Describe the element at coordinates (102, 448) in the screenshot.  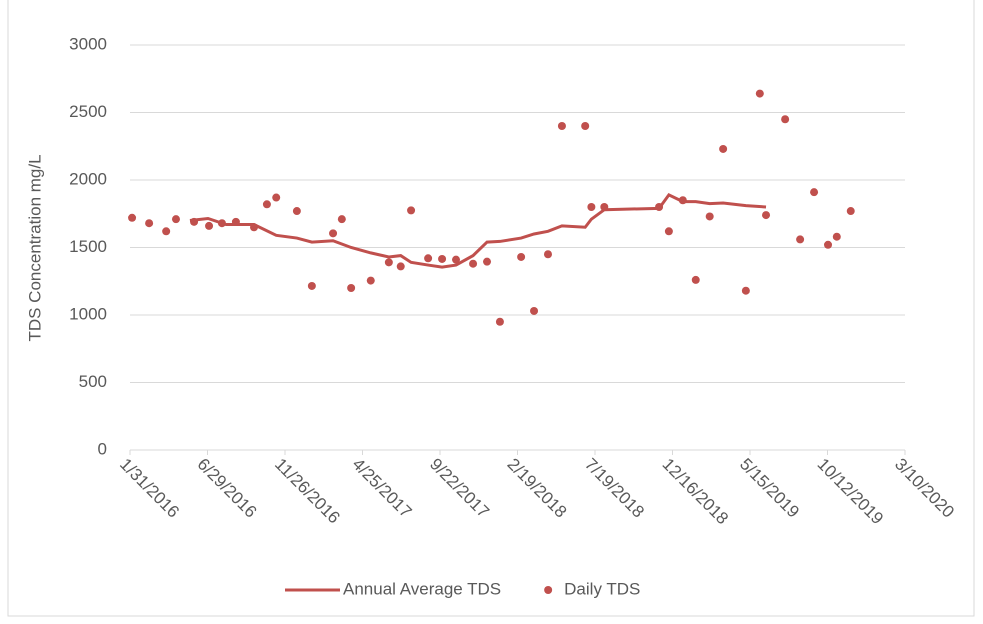
I see `y-tick-label: 0` at that location.